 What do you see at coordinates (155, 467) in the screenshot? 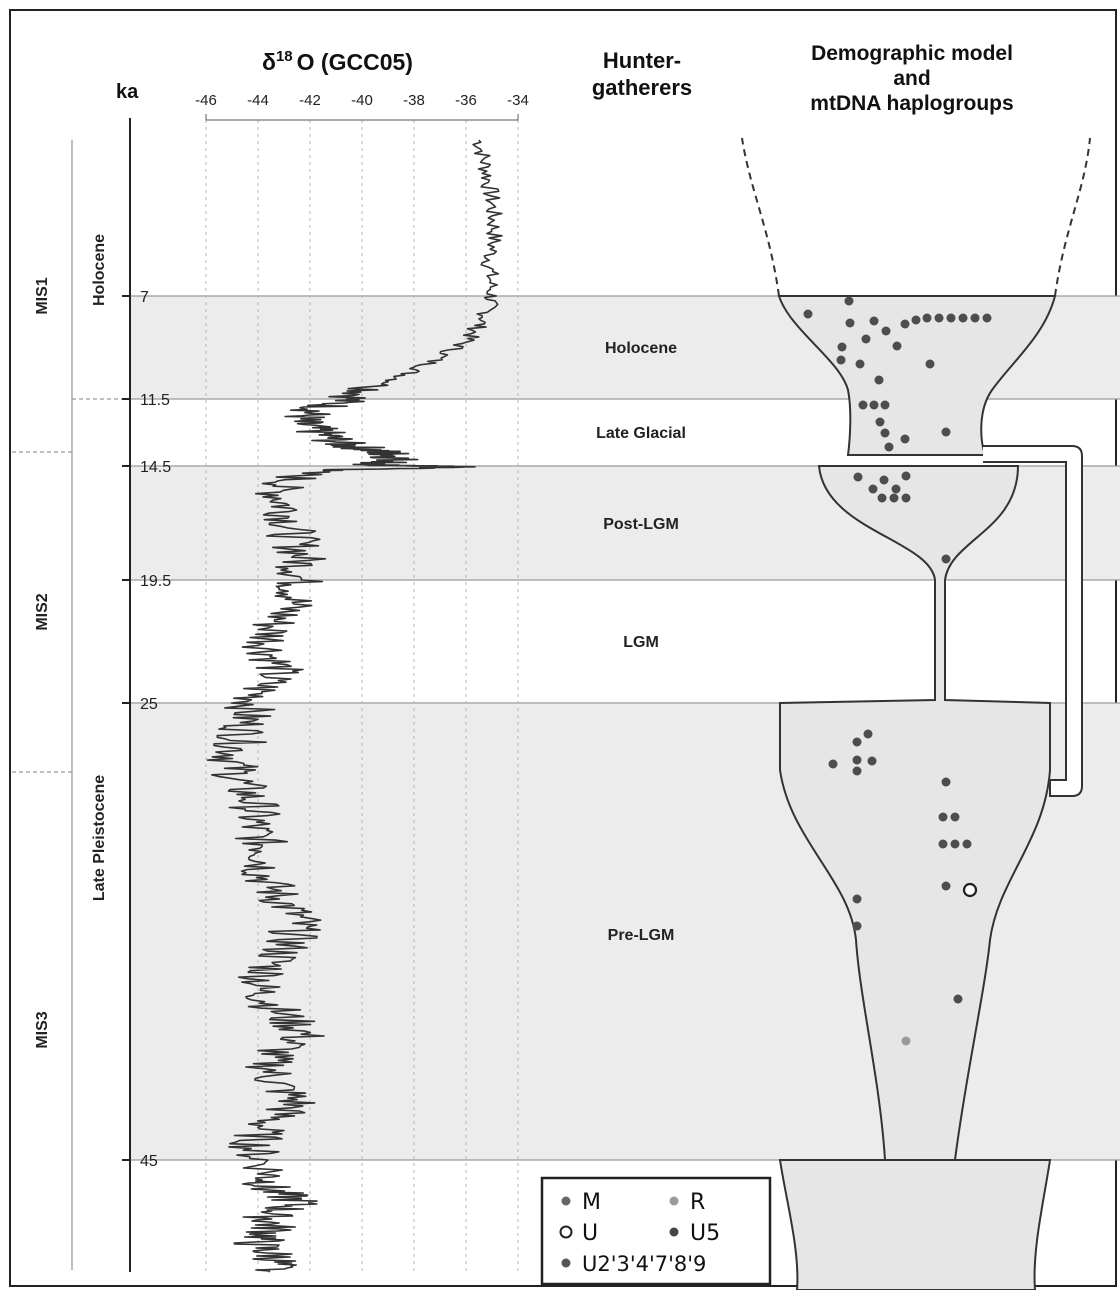
I see `ka-tick-label: 14.5` at bounding box center [155, 467].